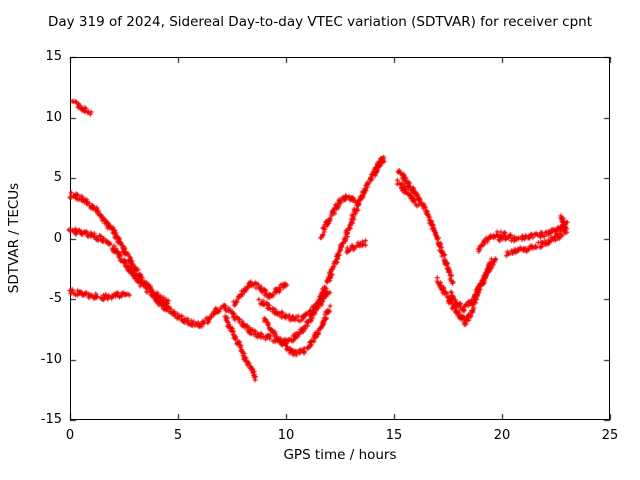 The height and width of the screenshot is (480, 640). Describe the element at coordinates (55, 298) in the screenshot. I see `y-tick-label: -5` at that location.